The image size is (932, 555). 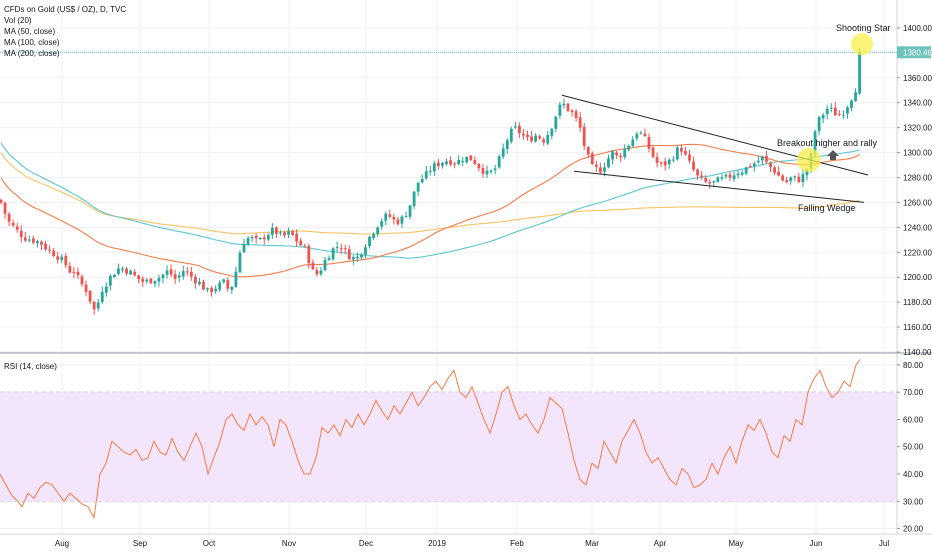 What do you see at coordinates (809, 160) in the screenshot?
I see `breakout-marker` at bounding box center [809, 160].